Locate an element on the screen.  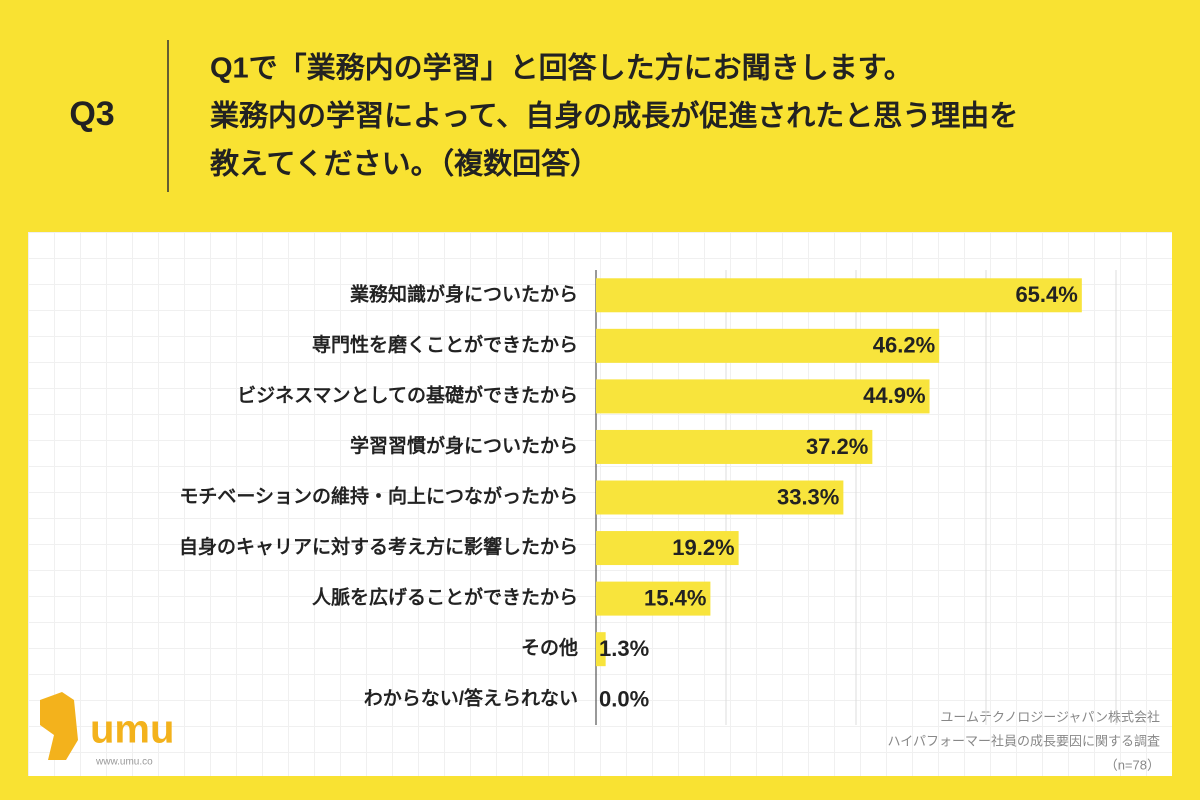
category-label: 人脈を広げることができたから is located at coordinates (445, 597).